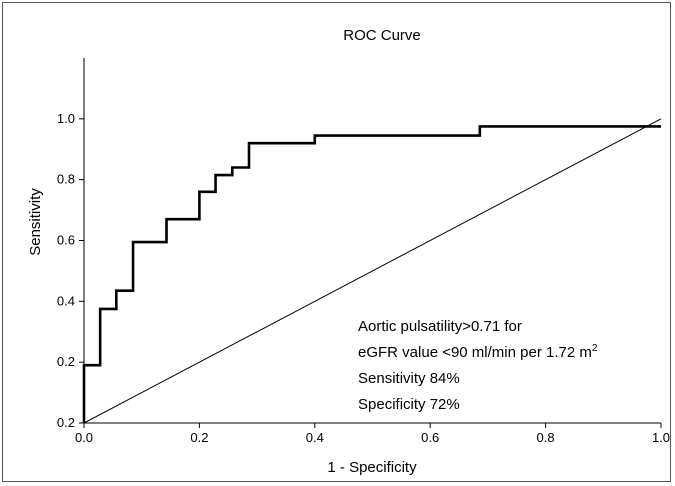 The height and width of the screenshot is (486, 675). What do you see at coordinates (66, 240) in the screenshot?
I see `y-tick-label: 0.6` at bounding box center [66, 240].